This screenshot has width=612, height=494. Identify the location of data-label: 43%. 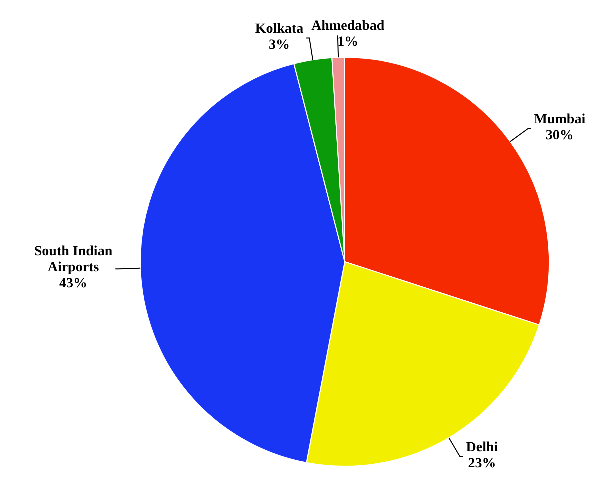
(74, 284).